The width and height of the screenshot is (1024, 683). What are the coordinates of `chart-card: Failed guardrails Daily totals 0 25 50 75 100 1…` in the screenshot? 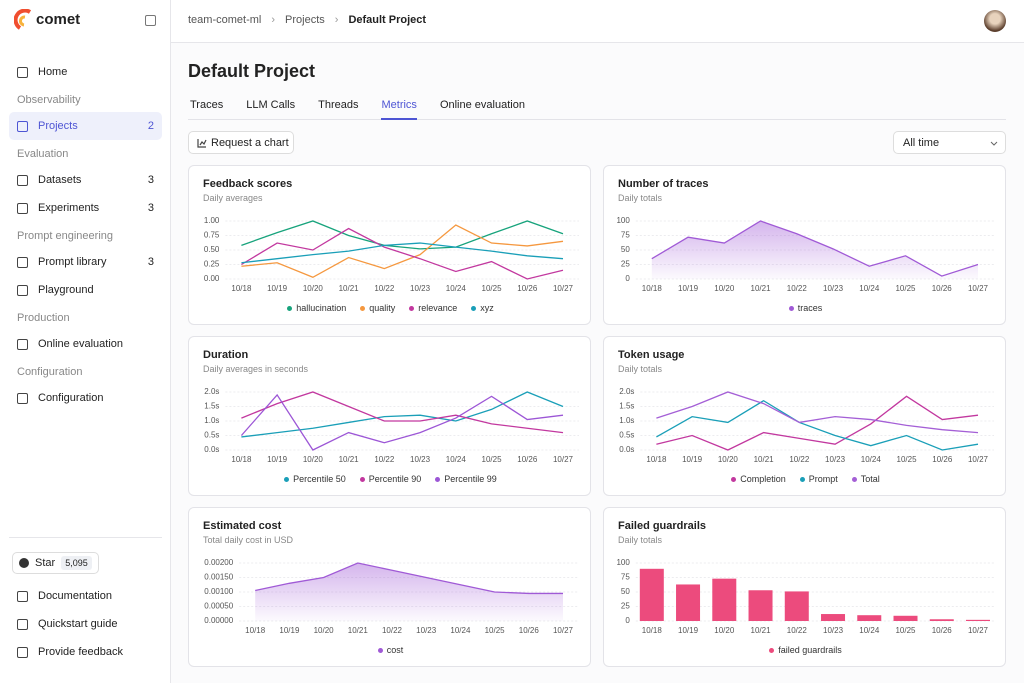 It's located at (804, 587).